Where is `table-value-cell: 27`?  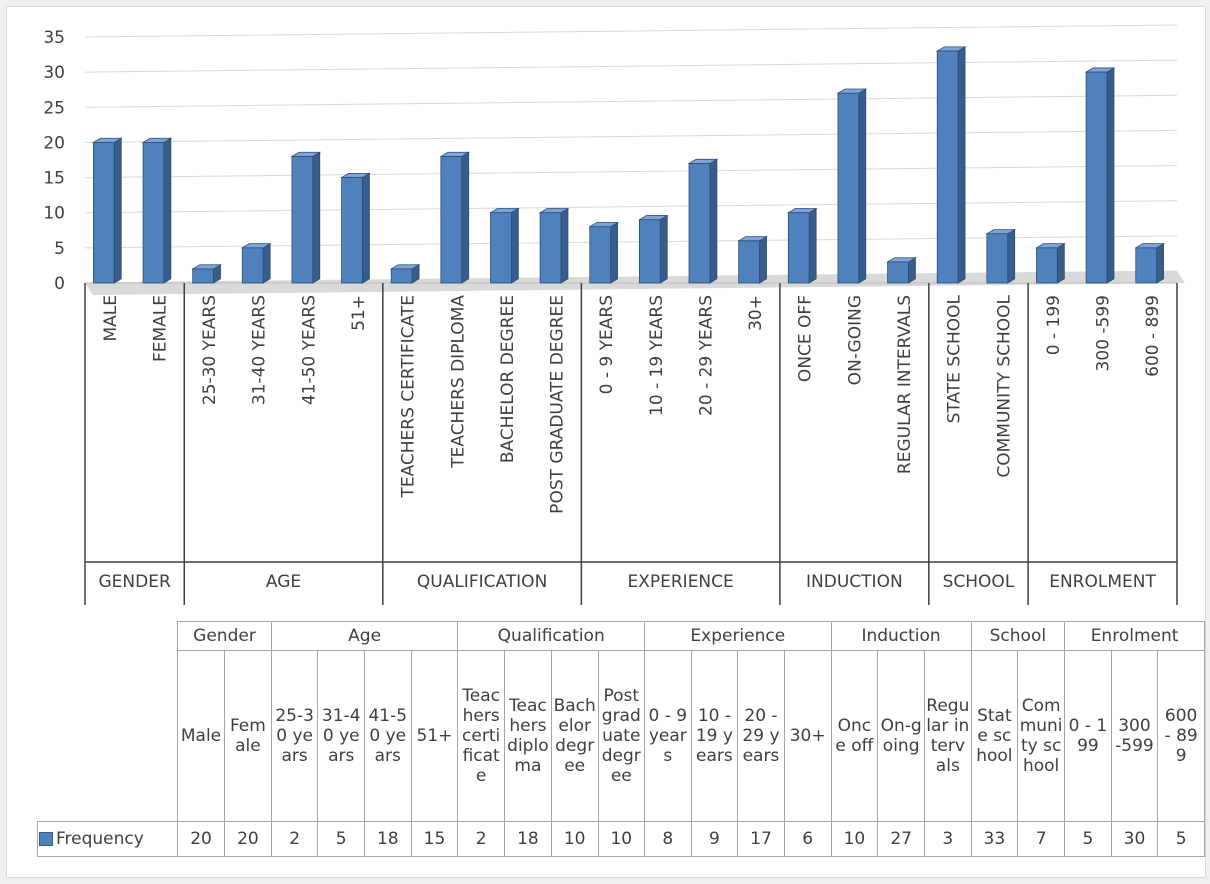 table-value-cell: 27 is located at coordinates (901, 839).